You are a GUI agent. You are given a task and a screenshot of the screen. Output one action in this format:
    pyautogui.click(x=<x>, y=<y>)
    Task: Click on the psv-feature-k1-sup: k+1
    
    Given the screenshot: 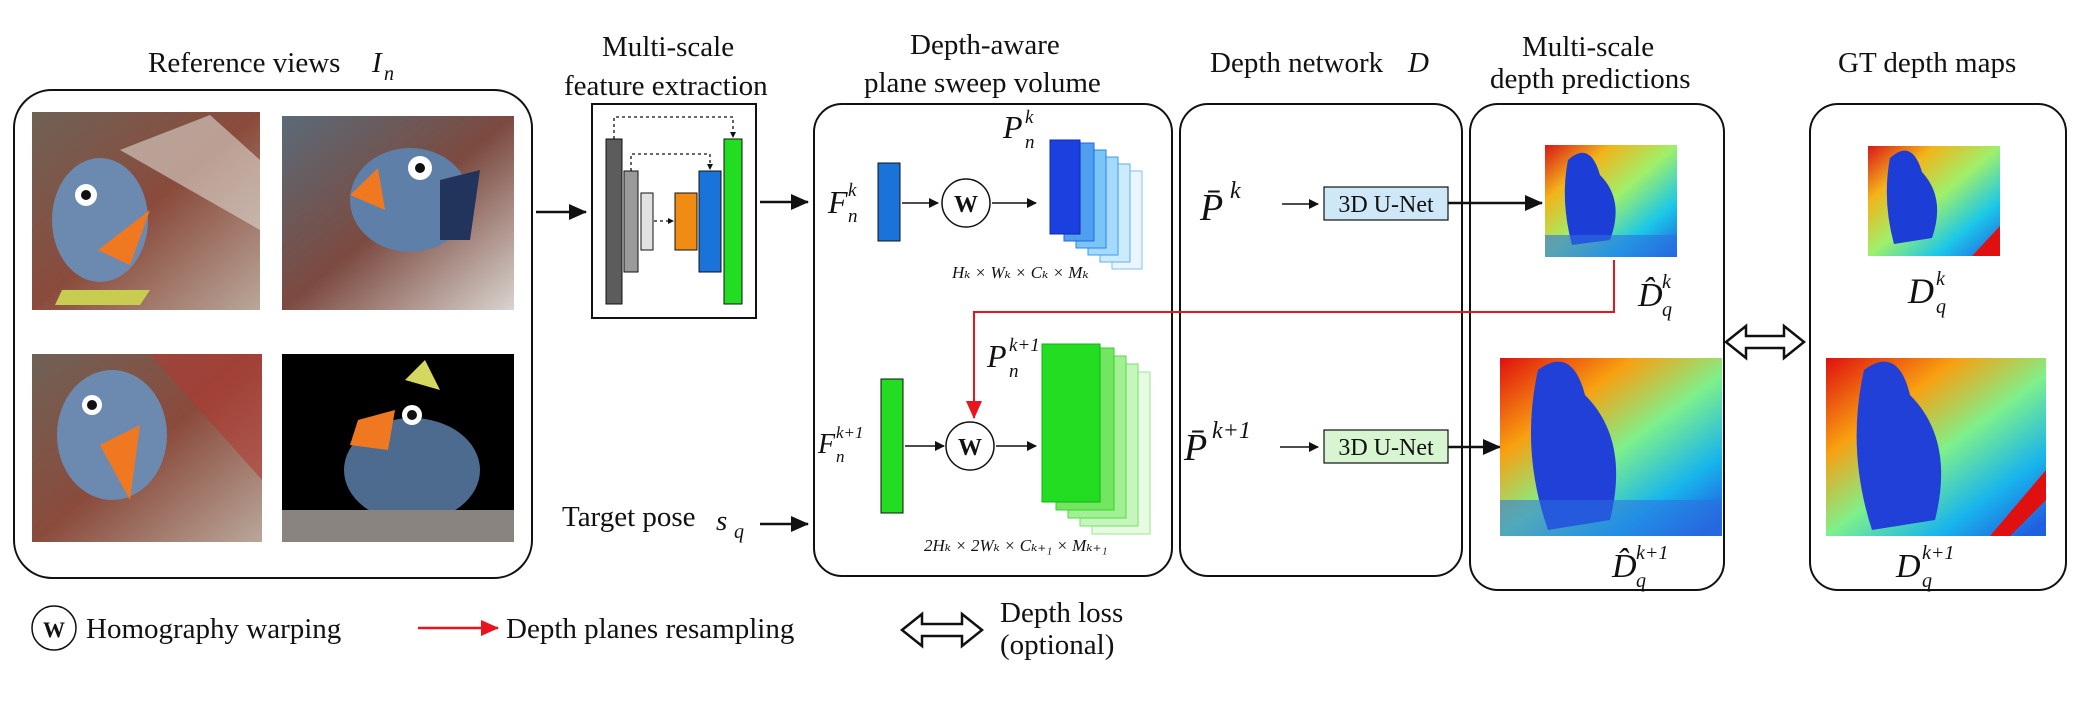 What is the action you would take?
    pyautogui.click(x=850, y=432)
    